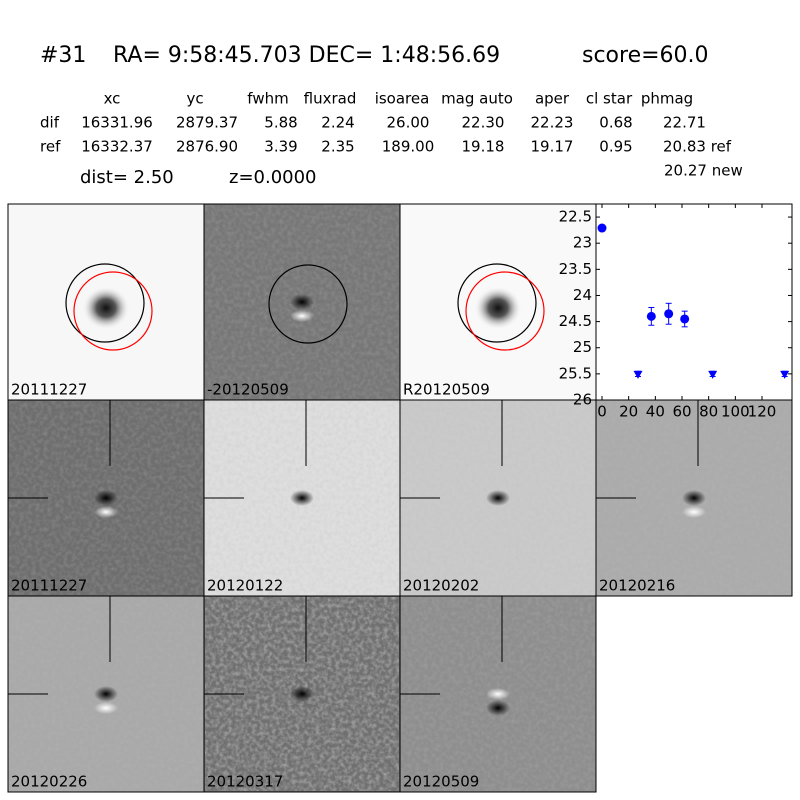 This screenshot has width=800, height=800. What do you see at coordinates (575, 373) in the screenshot?
I see `y-tick-label: 25.5` at bounding box center [575, 373].